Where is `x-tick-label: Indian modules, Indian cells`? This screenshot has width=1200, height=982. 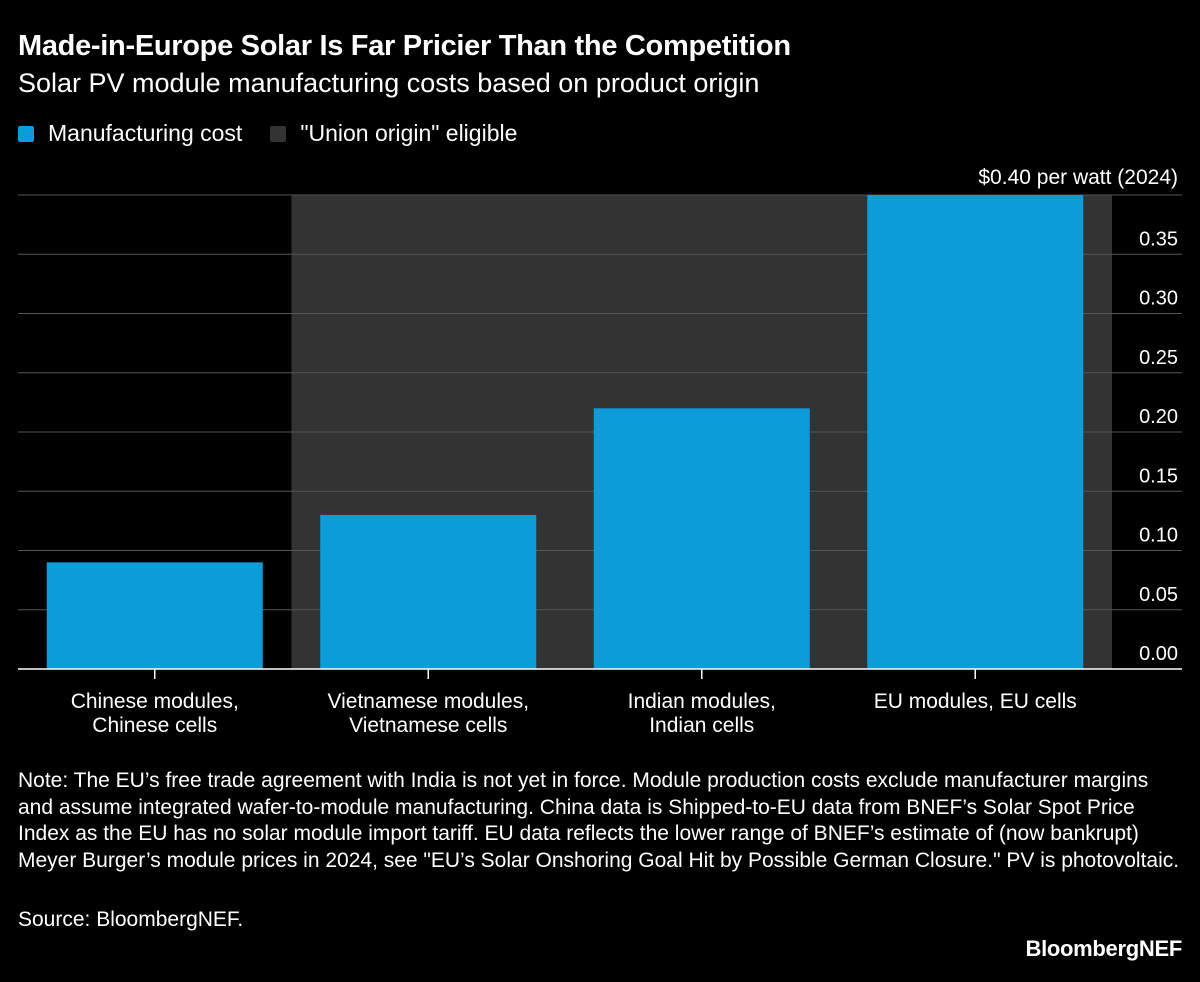
x-tick-label: Indian modules, Indian cells is located at coordinates (702, 713).